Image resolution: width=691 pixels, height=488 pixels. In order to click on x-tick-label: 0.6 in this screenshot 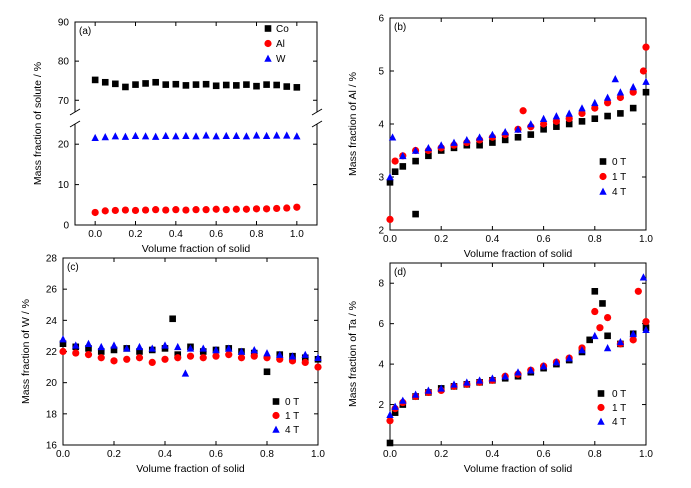, I will do `click(216, 234)`.